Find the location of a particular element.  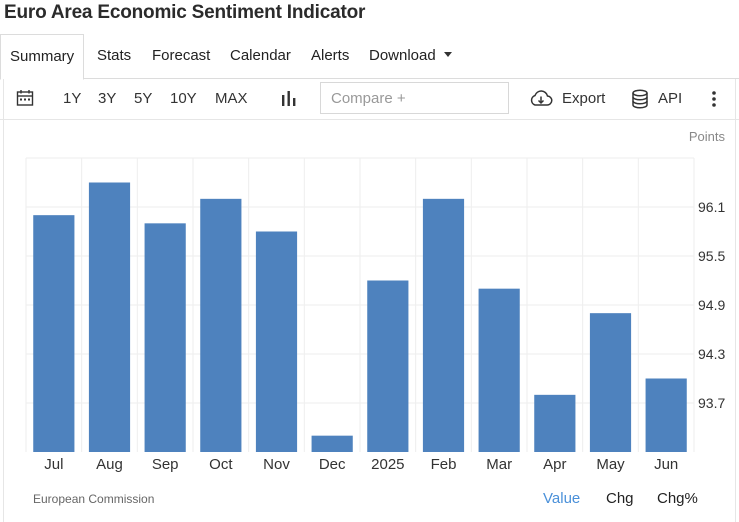

range-1y: 1Y is located at coordinates (72, 98).